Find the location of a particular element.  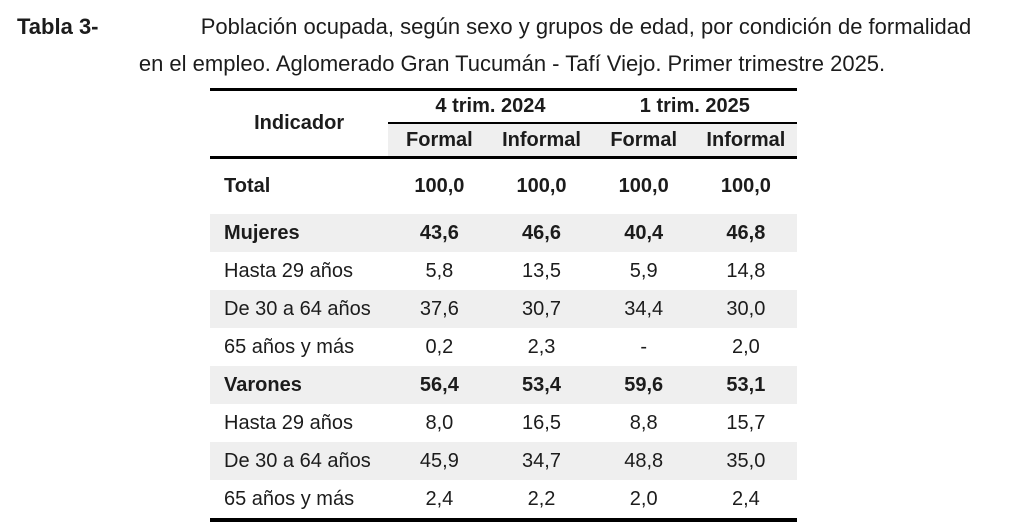

cell-value: 8,8 is located at coordinates (643, 422).